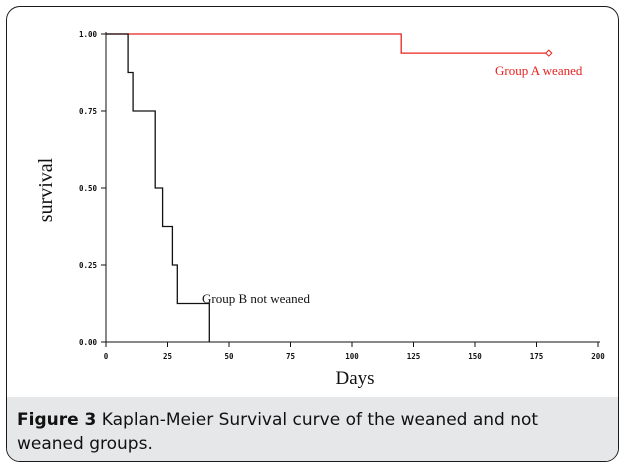  What do you see at coordinates (290, 356) in the screenshot?
I see `x-tick-label: 75` at bounding box center [290, 356].